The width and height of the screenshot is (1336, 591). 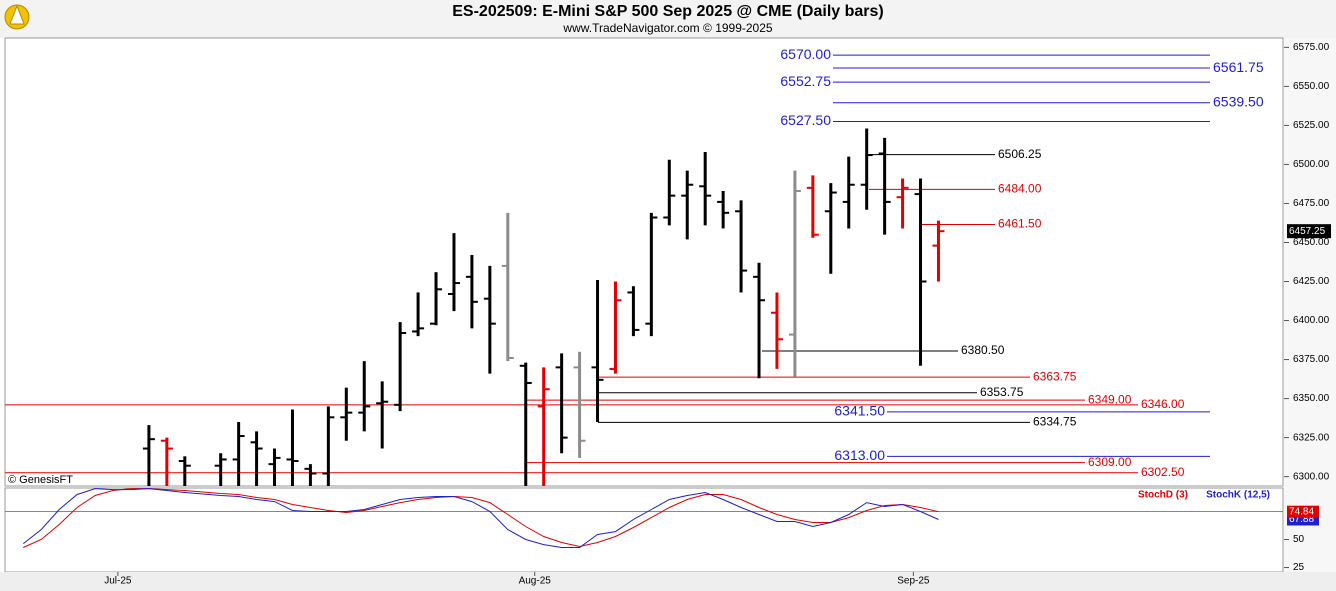 What do you see at coordinates (859, 455) in the screenshot?
I see `level-label: 6313.00` at bounding box center [859, 455].